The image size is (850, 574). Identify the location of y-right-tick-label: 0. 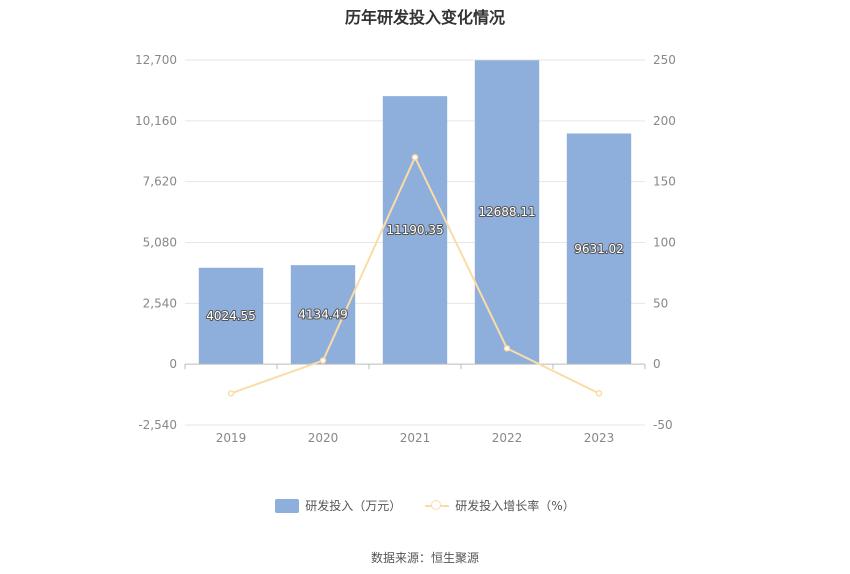
(657, 364).